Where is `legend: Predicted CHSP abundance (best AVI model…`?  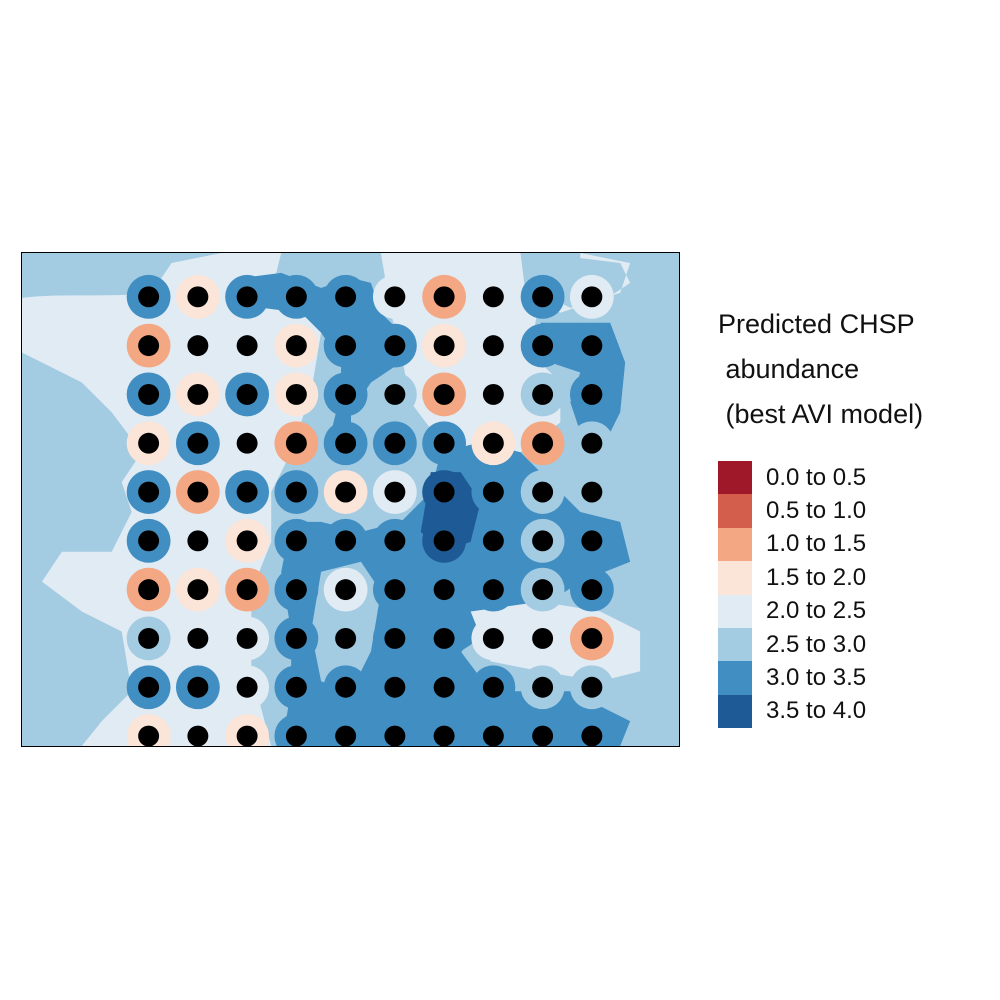 legend: Predicted CHSP abundance (best AVI model… is located at coordinates (853, 515).